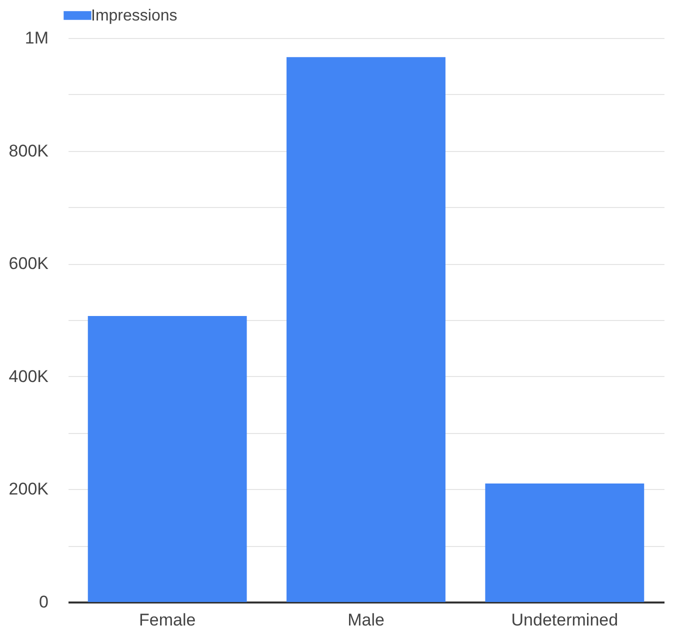  I want to click on y-tick-label: 400K, so click(29, 376).